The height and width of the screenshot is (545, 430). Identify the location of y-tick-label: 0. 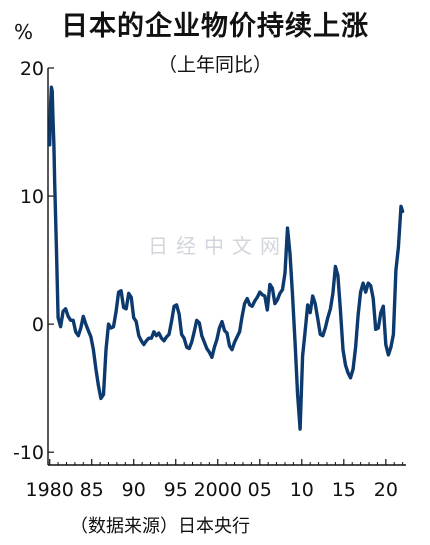
(38, 325).